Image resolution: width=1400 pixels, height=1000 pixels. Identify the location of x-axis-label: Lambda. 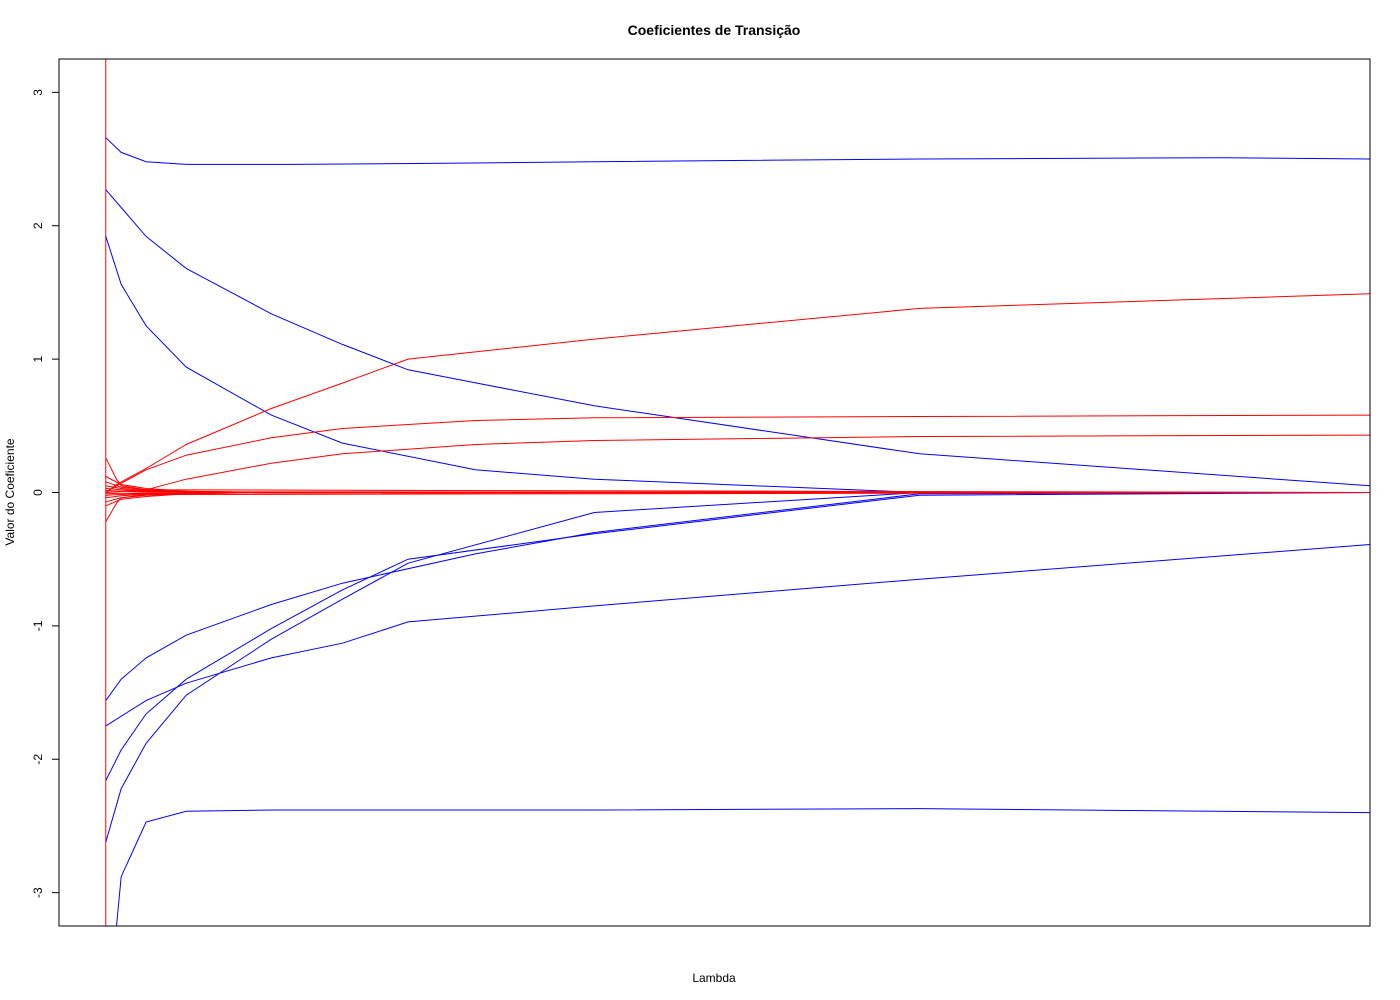
(714, 978).